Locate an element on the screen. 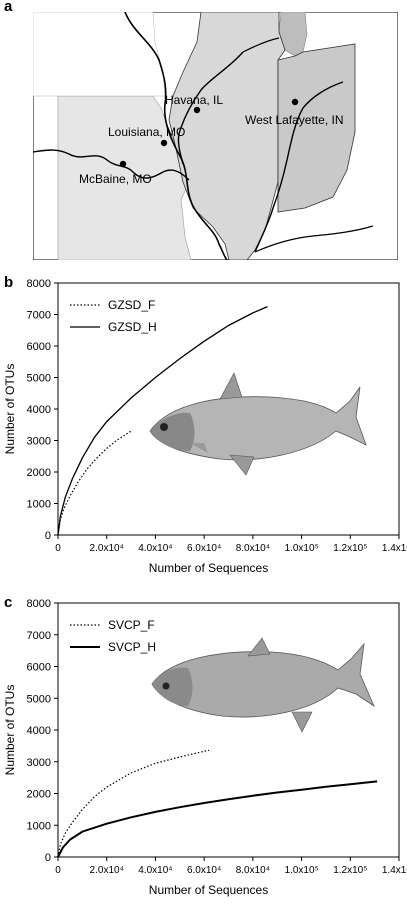 This screenshot has height=911, width=407. series-line-svcp_h is located at coordinates (217, 819).